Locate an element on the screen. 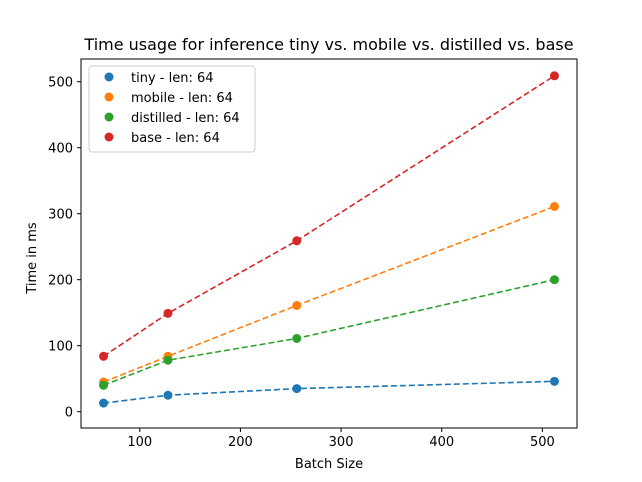 This screenshot has height=482, width=642. x-tick-label: 500 is located at coordinates (542, 442).